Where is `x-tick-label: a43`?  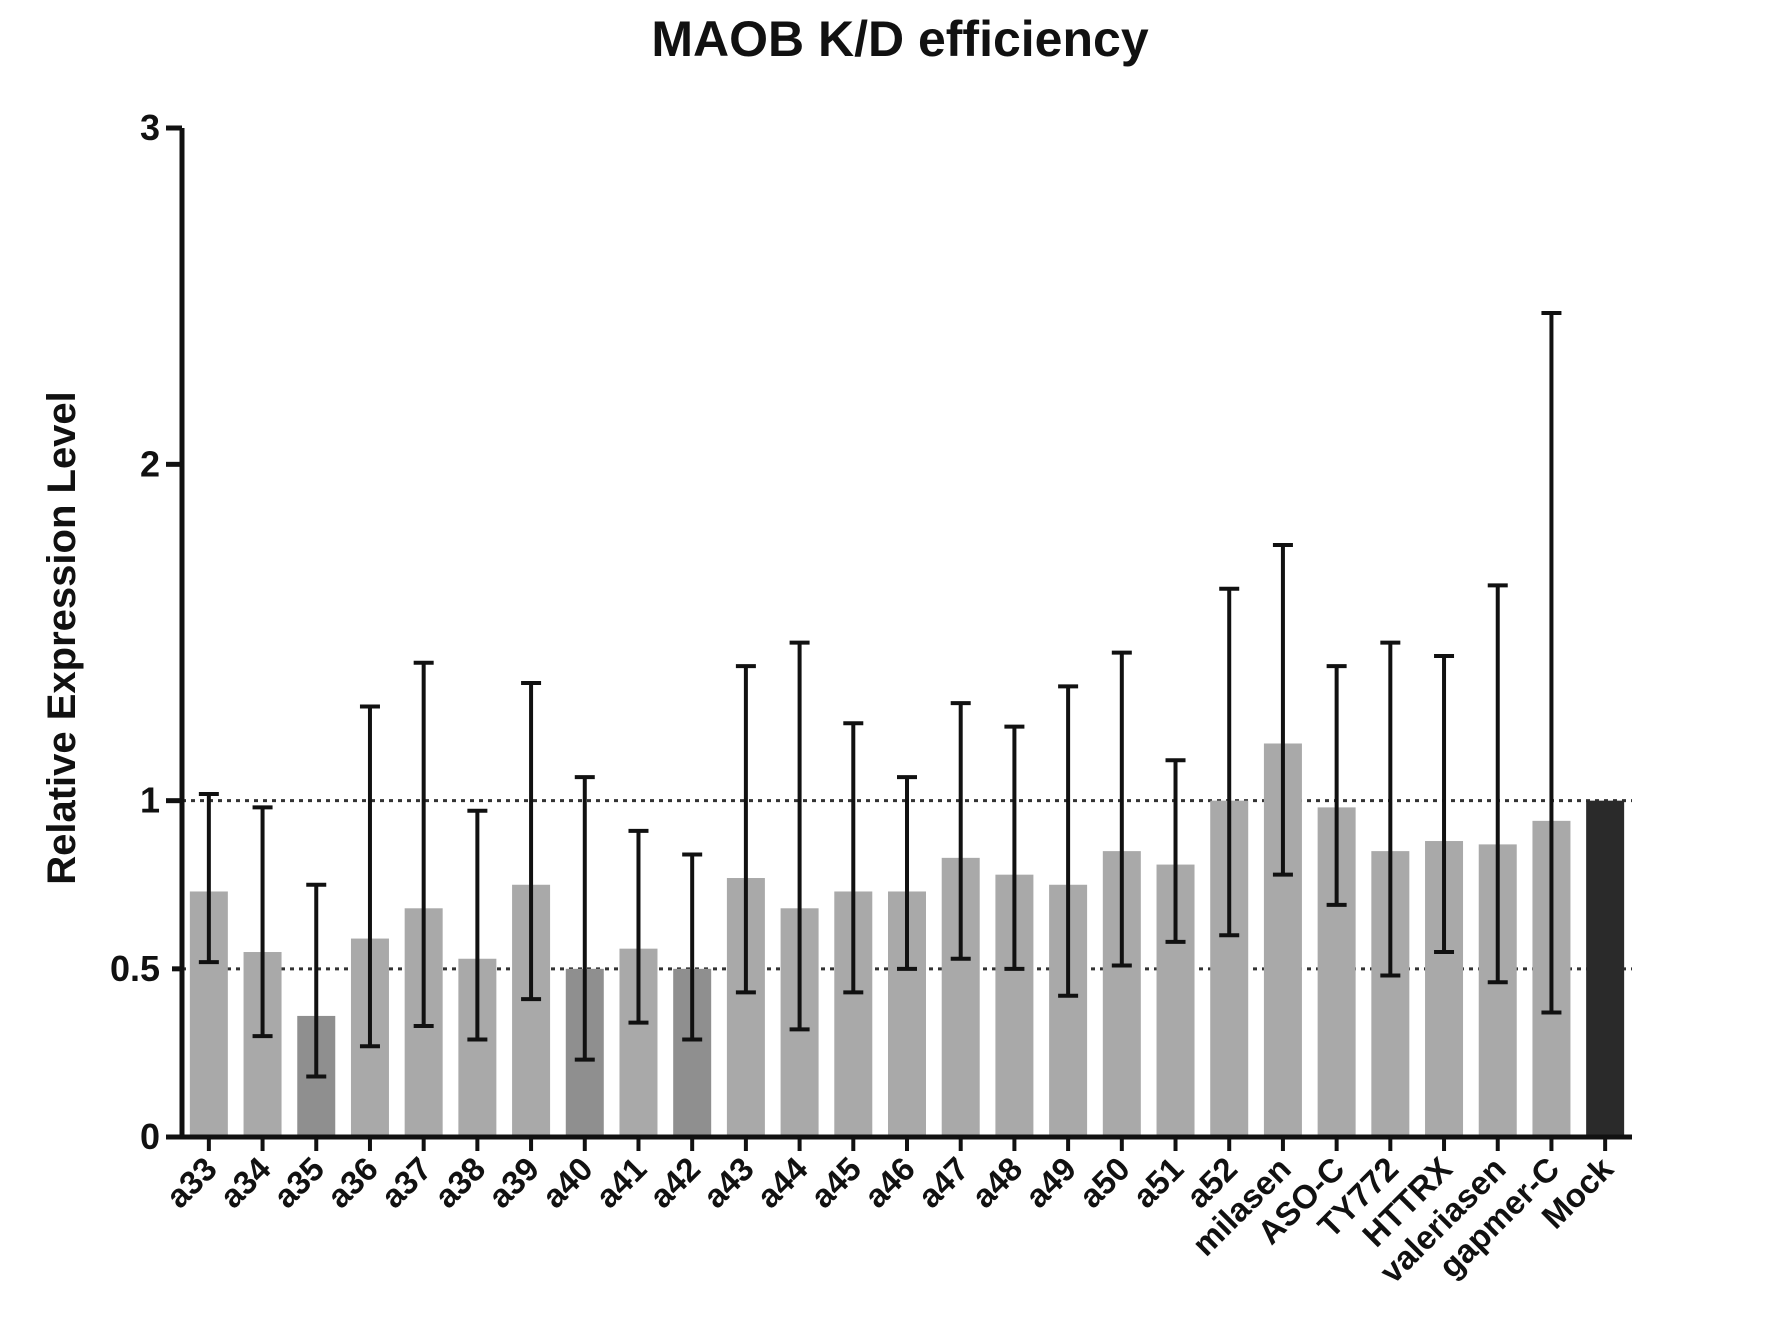 x-tick-label: a43 is located at coordinates (728, 1182).